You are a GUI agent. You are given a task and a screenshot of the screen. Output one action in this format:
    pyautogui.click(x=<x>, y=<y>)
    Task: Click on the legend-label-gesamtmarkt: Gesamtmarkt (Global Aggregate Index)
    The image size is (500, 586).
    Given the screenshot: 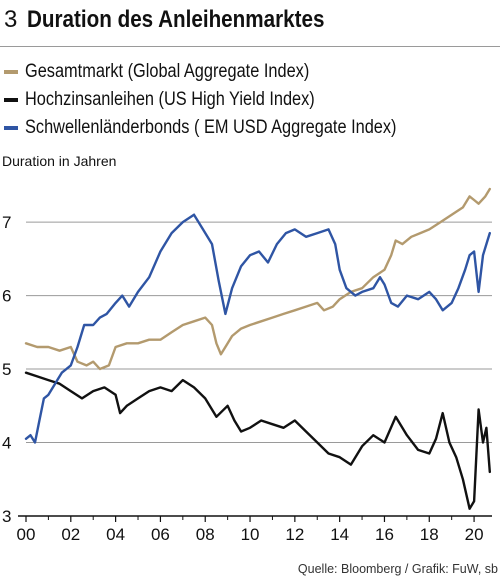 What is the action you would take?
    pyautogui.click(x=167, y=71)
    